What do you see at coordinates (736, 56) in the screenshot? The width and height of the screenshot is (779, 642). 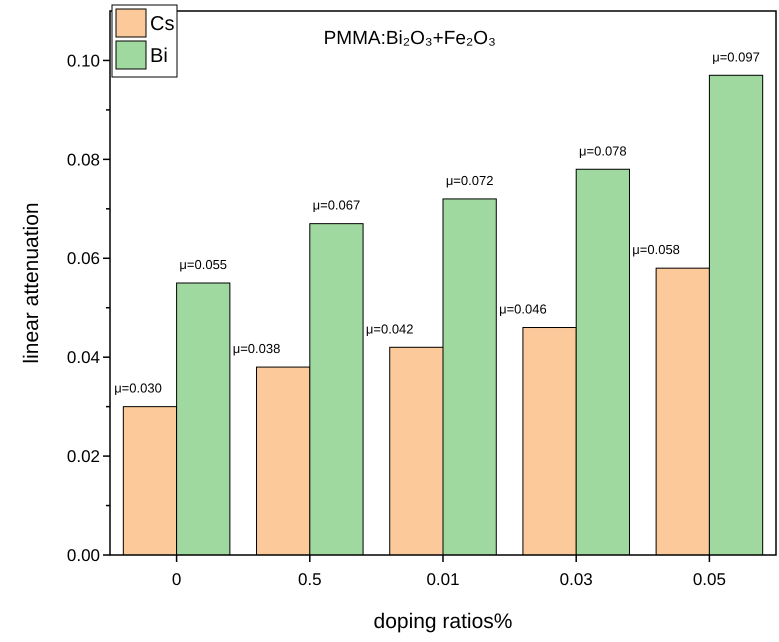 I see `data-label: μ=0.097` at bounding box center [736, 56].